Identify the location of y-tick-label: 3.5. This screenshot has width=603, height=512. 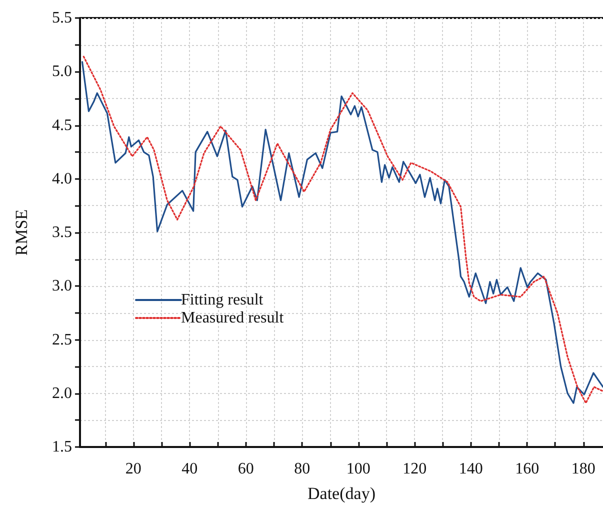
(62, 232).